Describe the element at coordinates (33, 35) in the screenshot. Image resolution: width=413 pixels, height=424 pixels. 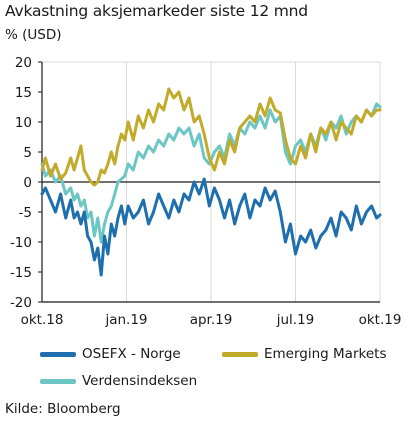
I see `y-axis-unit: % (USD)` at that location.